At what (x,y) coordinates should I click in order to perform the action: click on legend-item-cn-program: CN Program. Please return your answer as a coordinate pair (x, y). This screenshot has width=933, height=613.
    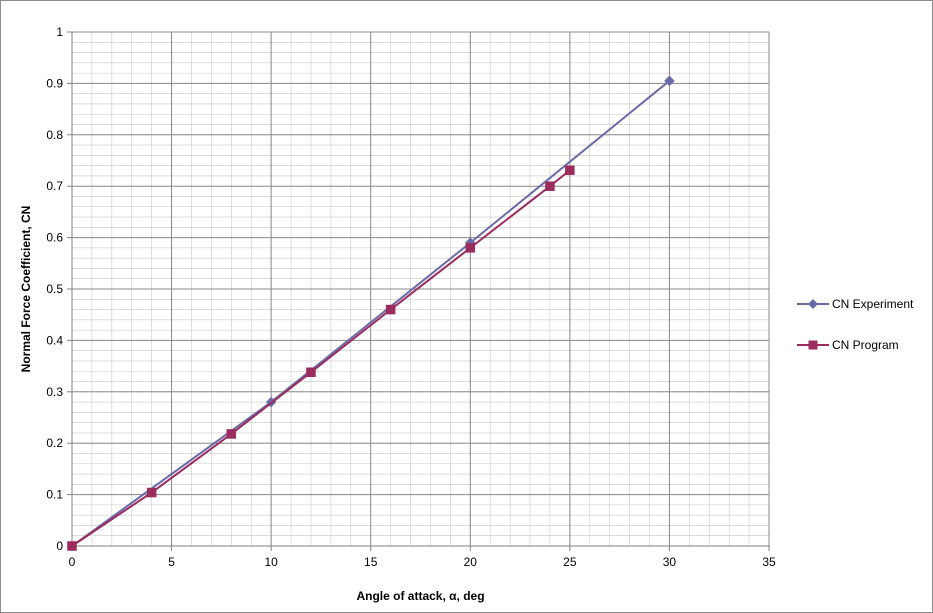
    Looking at the image, I should click on (848, 345).